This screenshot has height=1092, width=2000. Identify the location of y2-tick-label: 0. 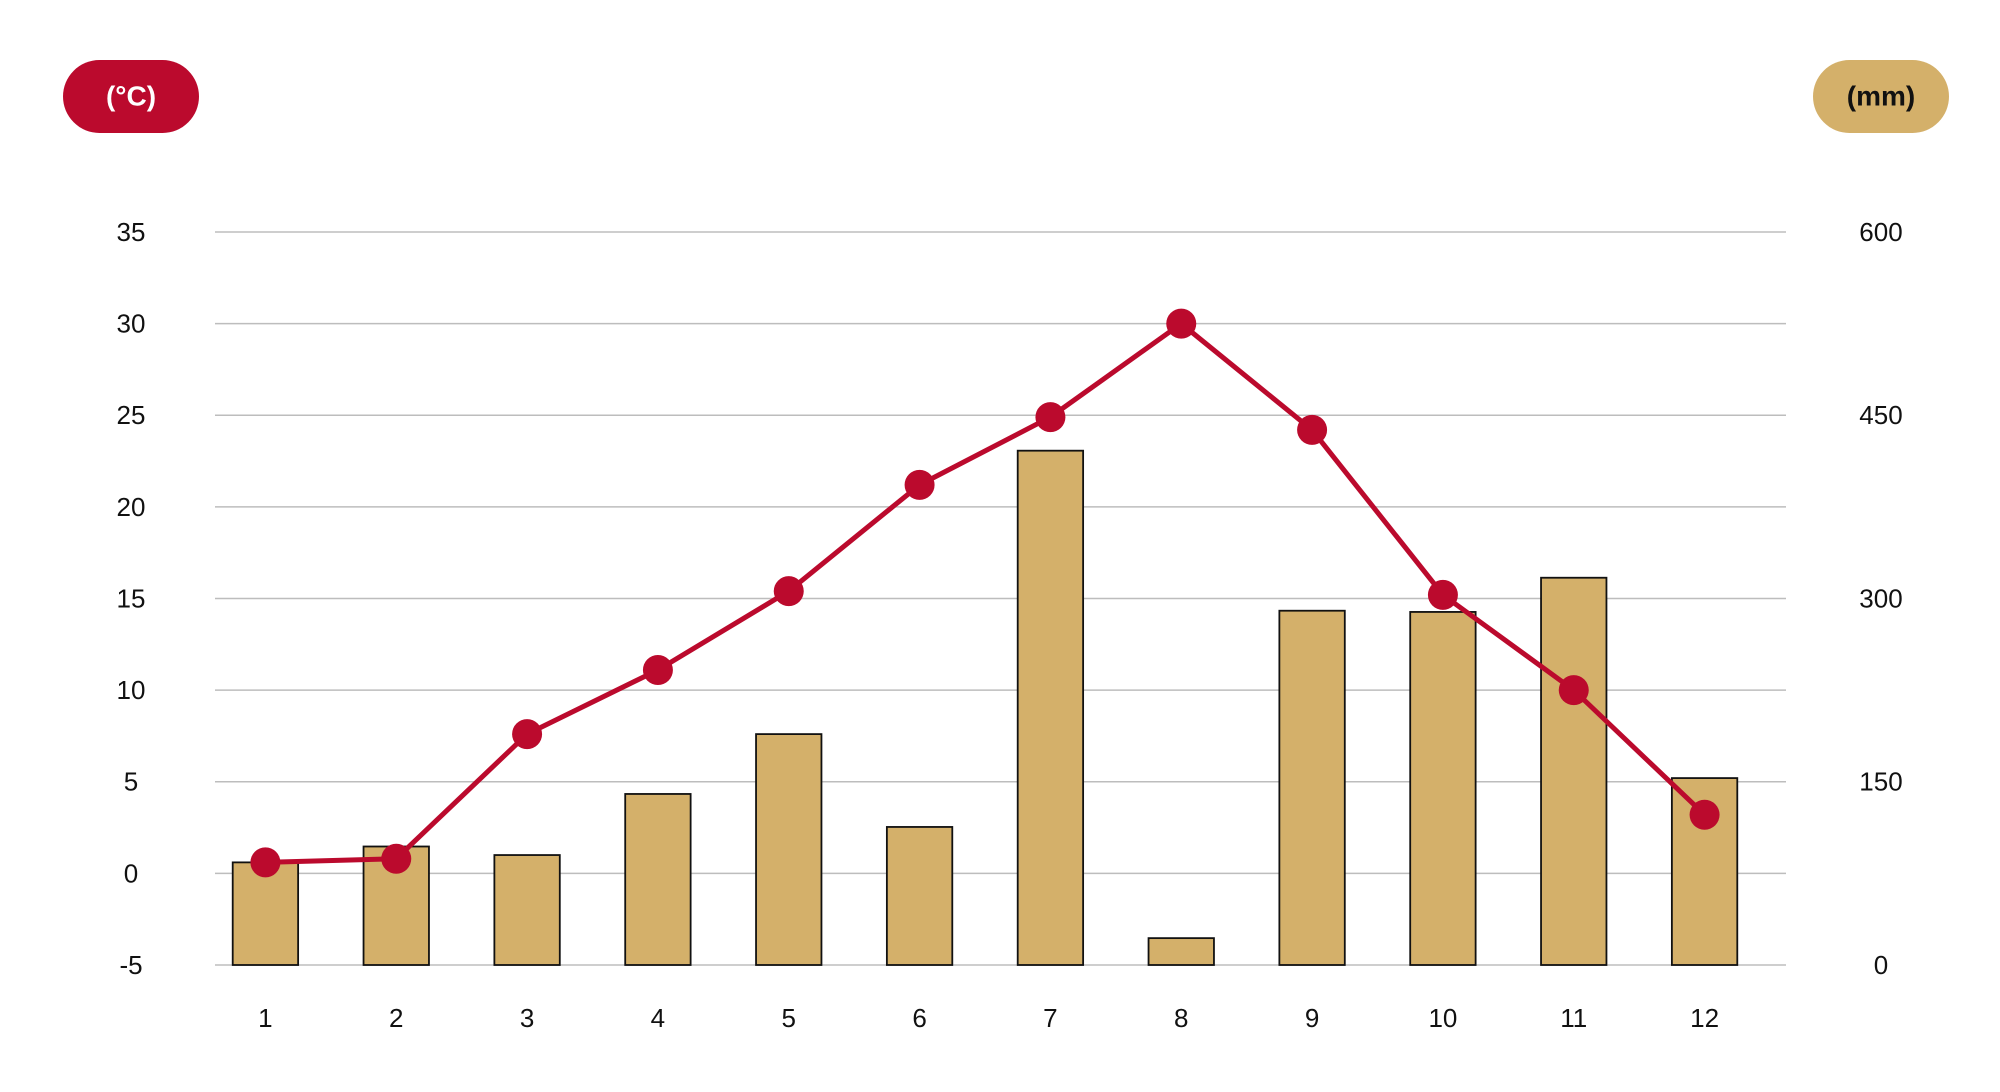
(1881, 965).